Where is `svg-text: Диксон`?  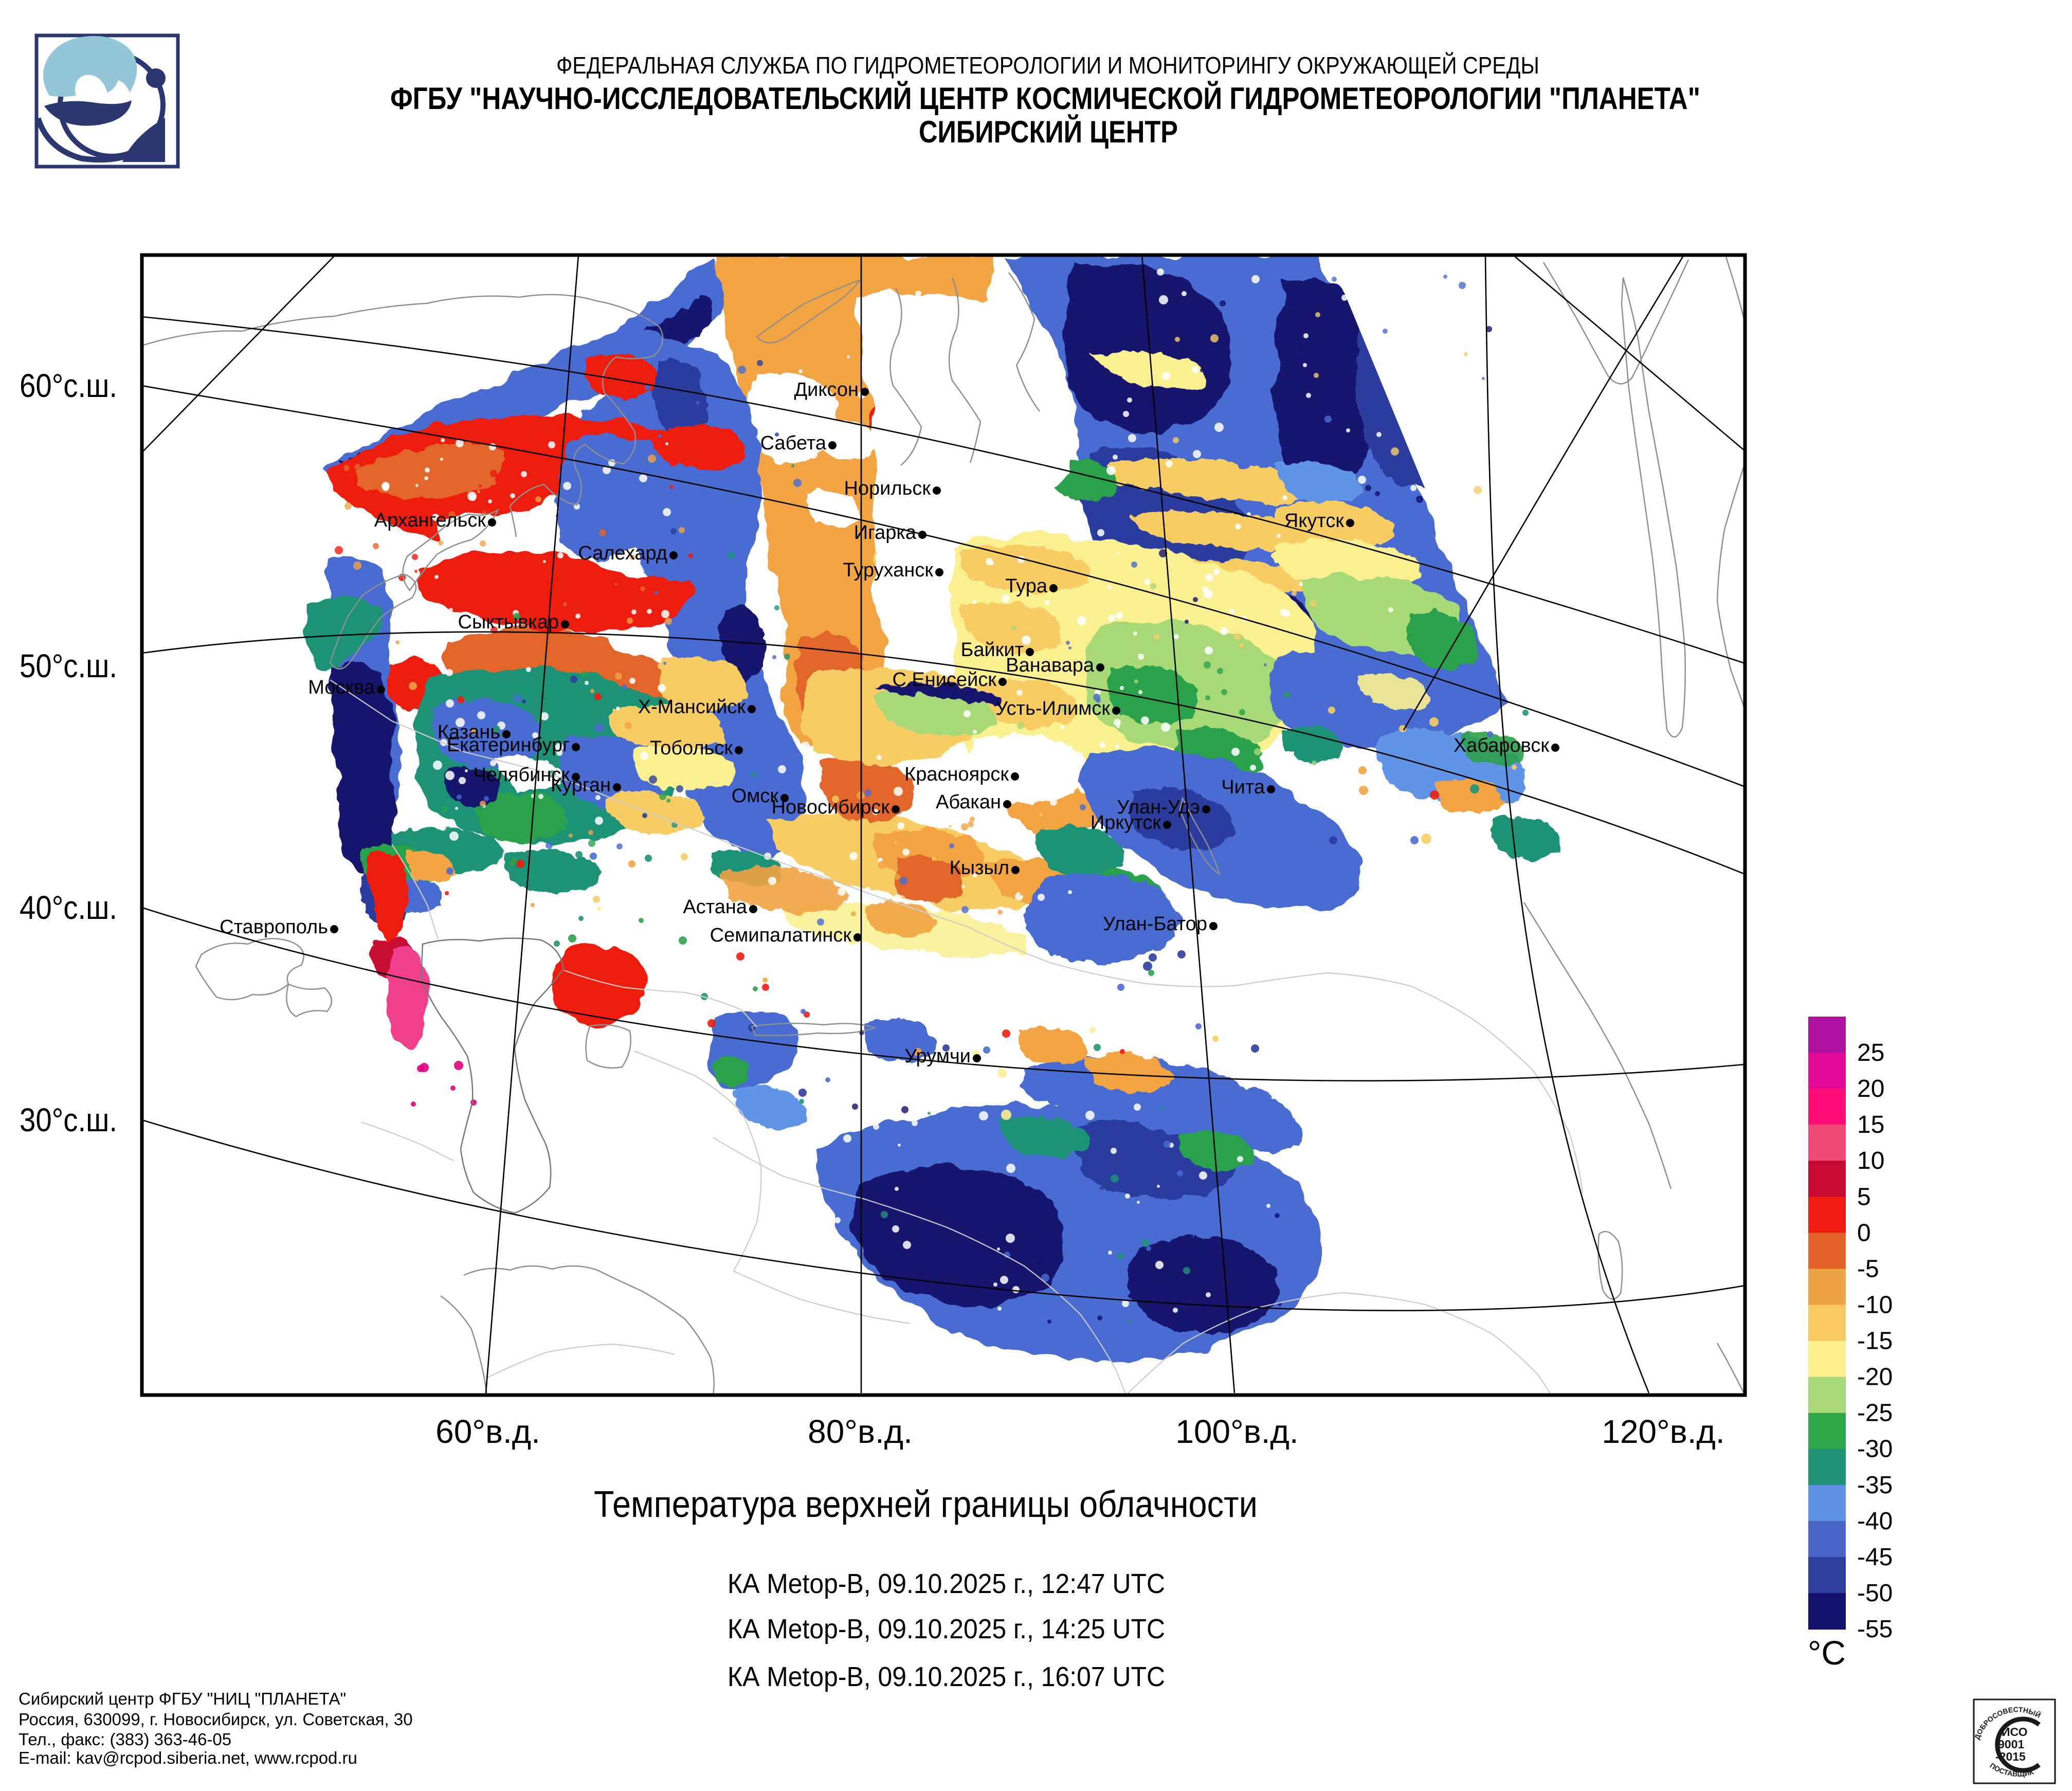 svg-text: Диксон is located at coordinates (826, 390).